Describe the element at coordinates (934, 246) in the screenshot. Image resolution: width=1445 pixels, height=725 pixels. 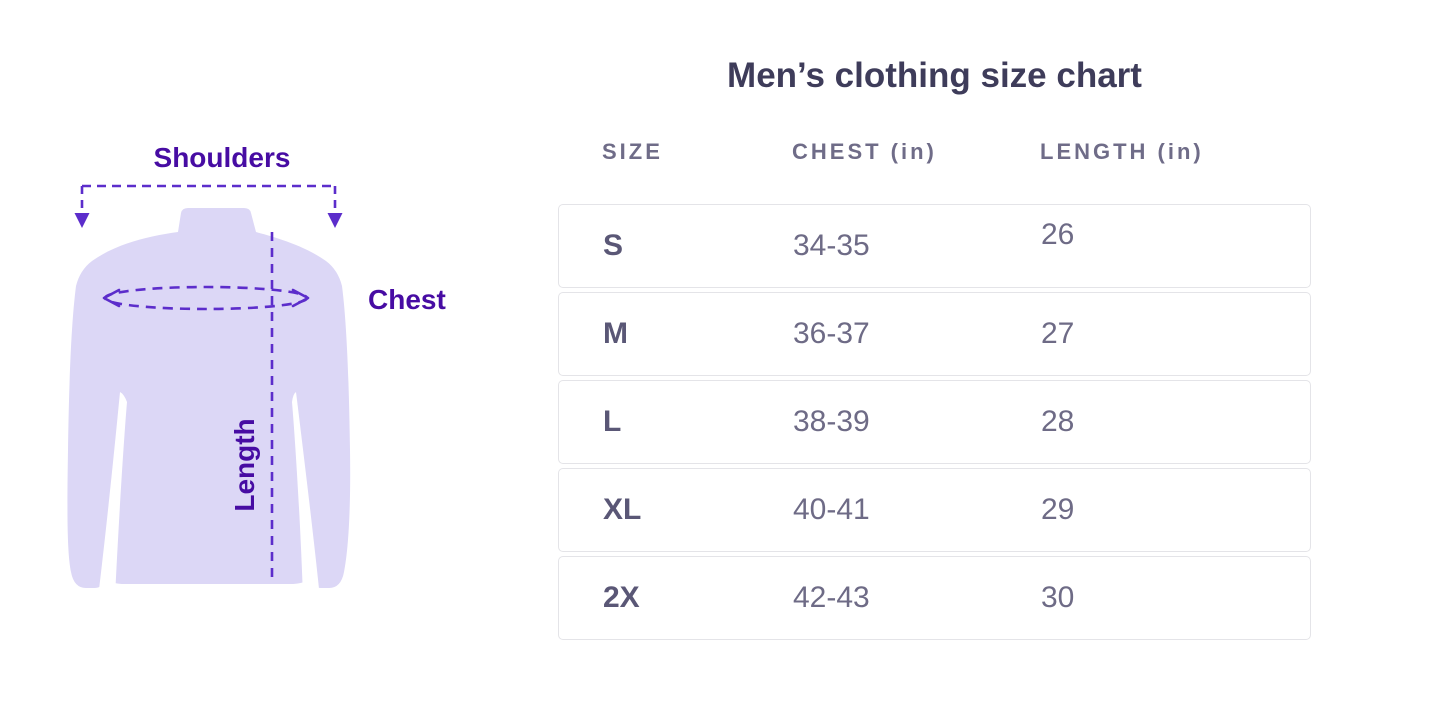
I see `table-row: S 34-35 26` at that location.